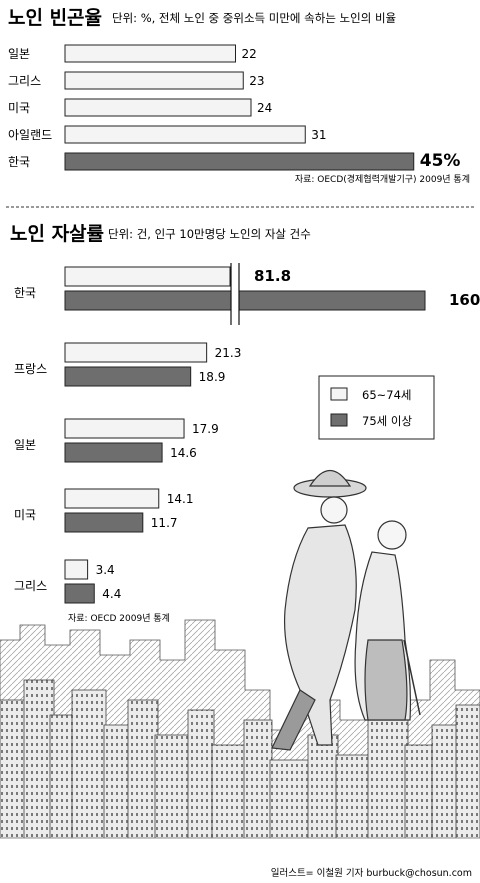 Image resolution: width=480 pixels, height=883 pixels. Describe the element at coordinates (382, 179) in the screenshot. I see `poverty-source: 자료: OECD(경제협력개발기구) 2009년 통계` at that location.